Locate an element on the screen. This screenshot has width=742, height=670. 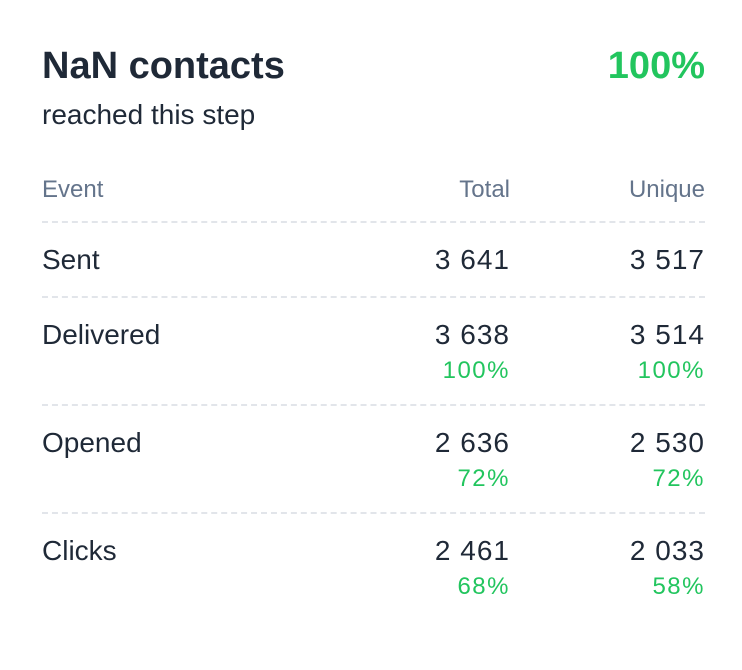
column-header: Event is located at coordinates (73, 189).